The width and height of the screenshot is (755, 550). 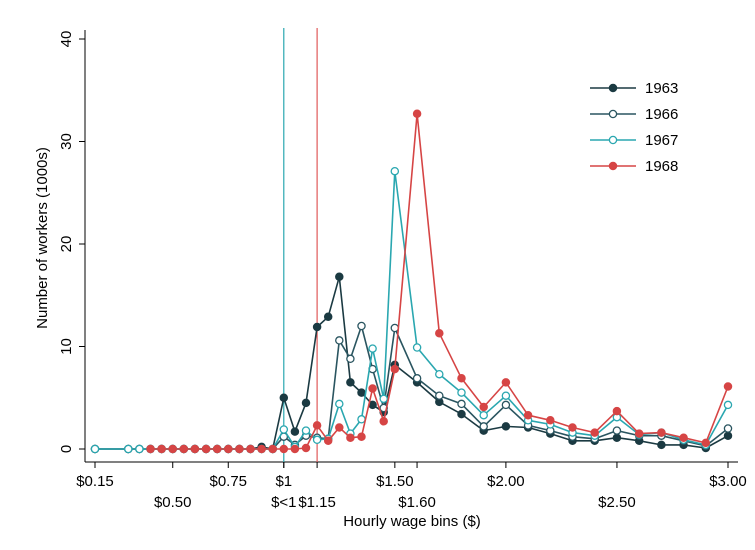 What do you see at coordinates (634, 140) in the screenshot?
I see `legend-item-1967: 1967` at bounding box center [634, 140].